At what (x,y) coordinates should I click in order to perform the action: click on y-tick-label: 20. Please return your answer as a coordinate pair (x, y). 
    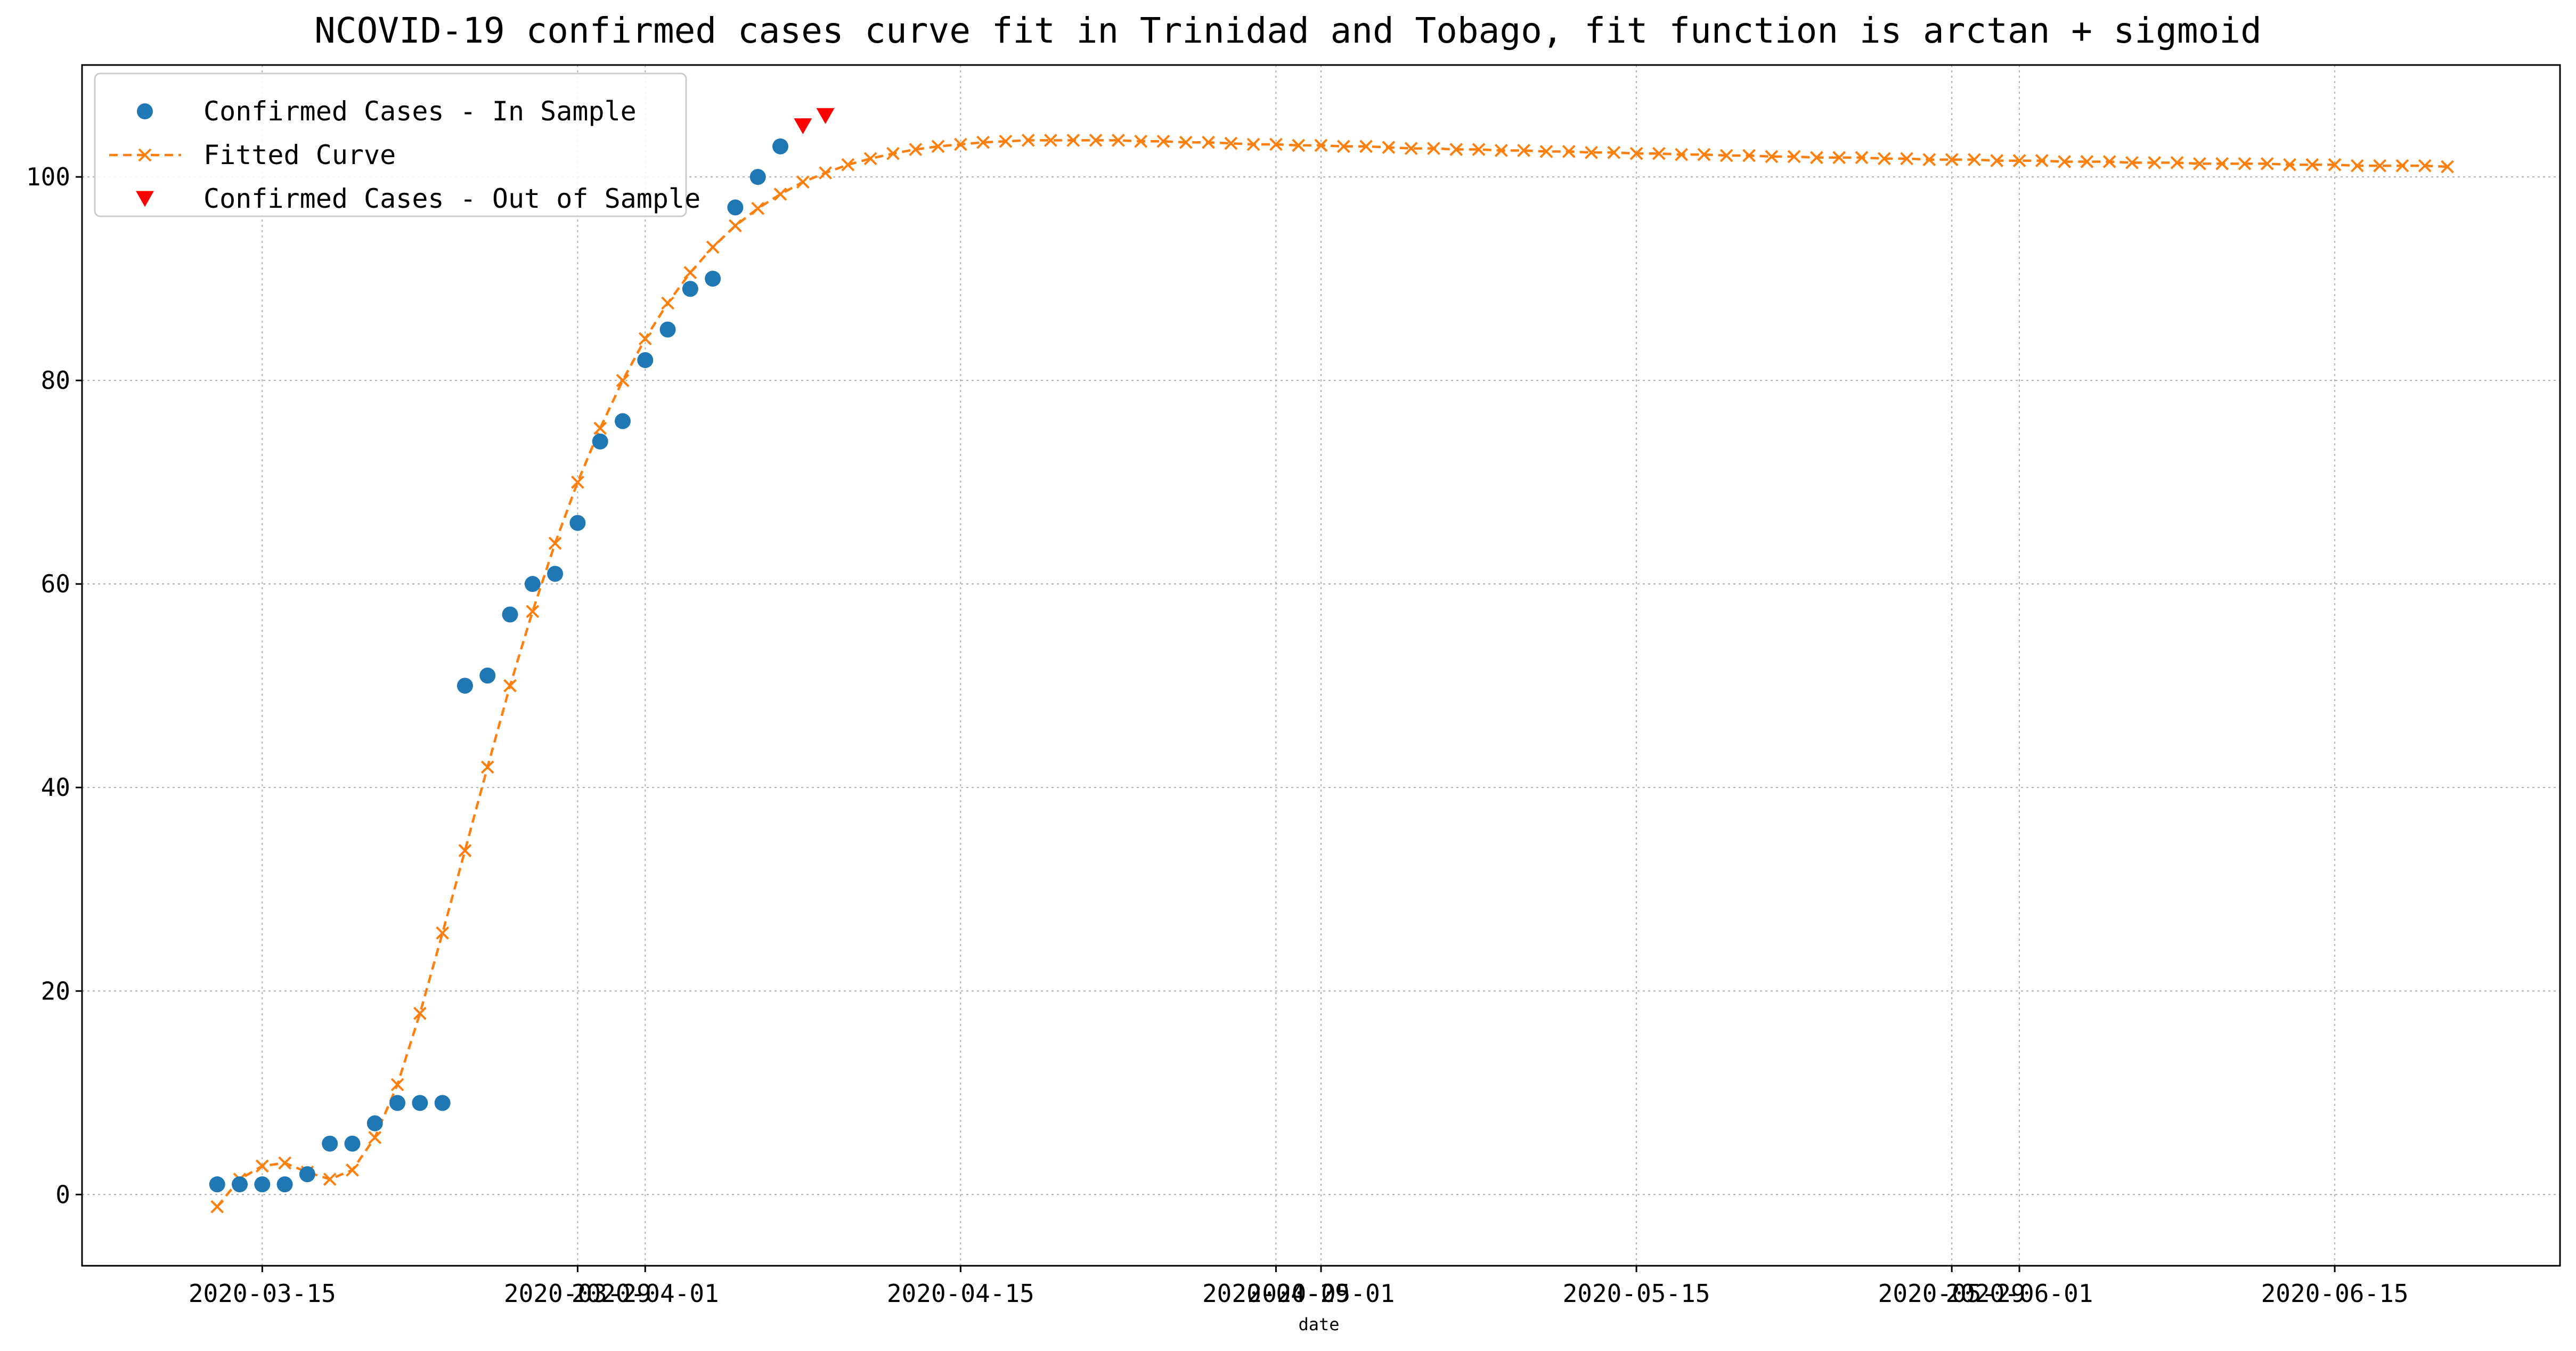
    Looking at the image, I should click on (55, 990).